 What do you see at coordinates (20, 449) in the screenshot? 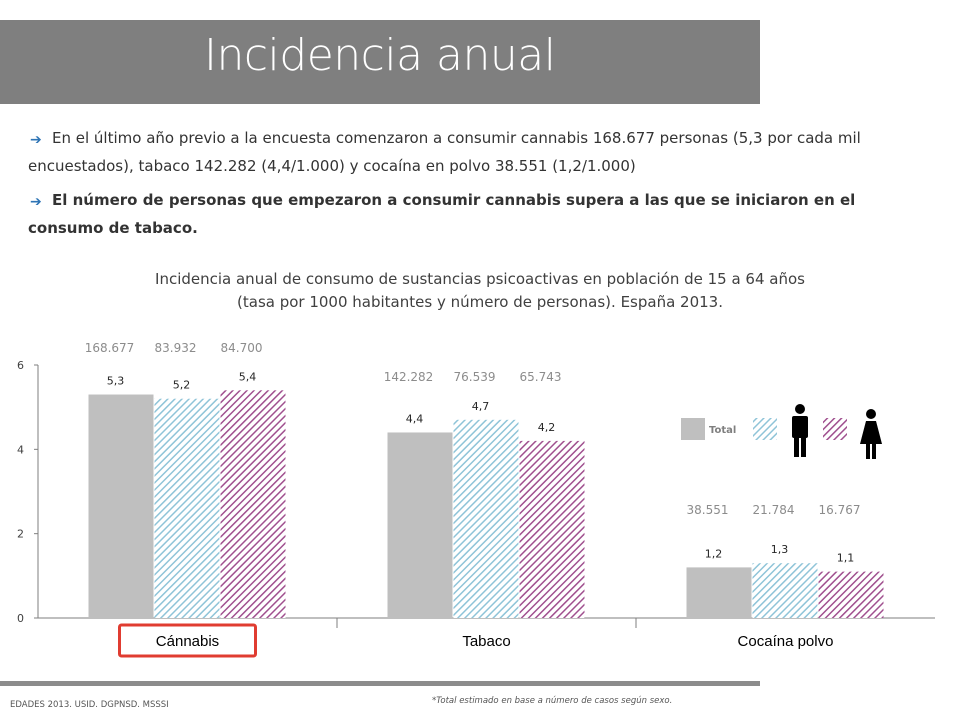
I see `y-tick-label: 4` at bounding box center [20, 449].